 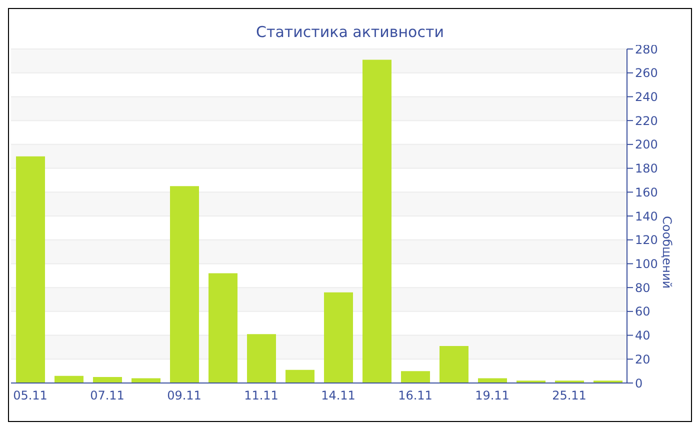 What do you see at coordinates (646, 121) in the screenshot?
I see `y-tick-label: 220` at bounding box center [646, 121].